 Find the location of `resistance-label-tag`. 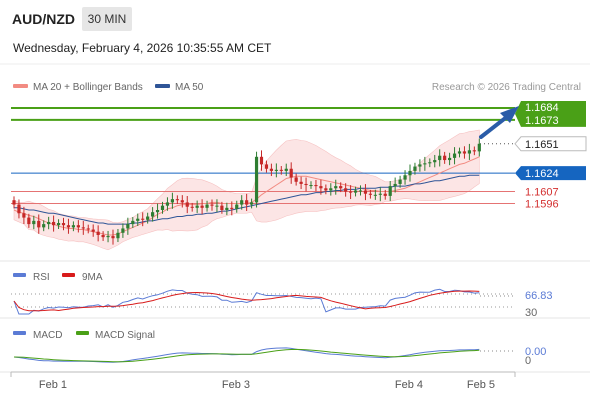

resistance-label-tag is located at coordinates (550, 113).